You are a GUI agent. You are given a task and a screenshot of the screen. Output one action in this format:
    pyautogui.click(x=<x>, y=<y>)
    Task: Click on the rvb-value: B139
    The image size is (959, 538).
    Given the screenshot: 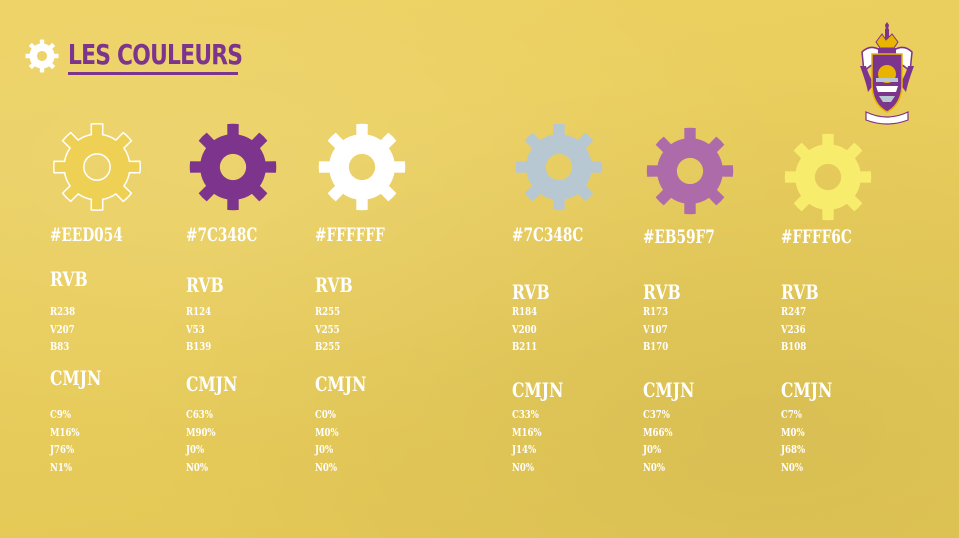 What is the action you would take?
    pyautogui.click(x=199, y=346)
    